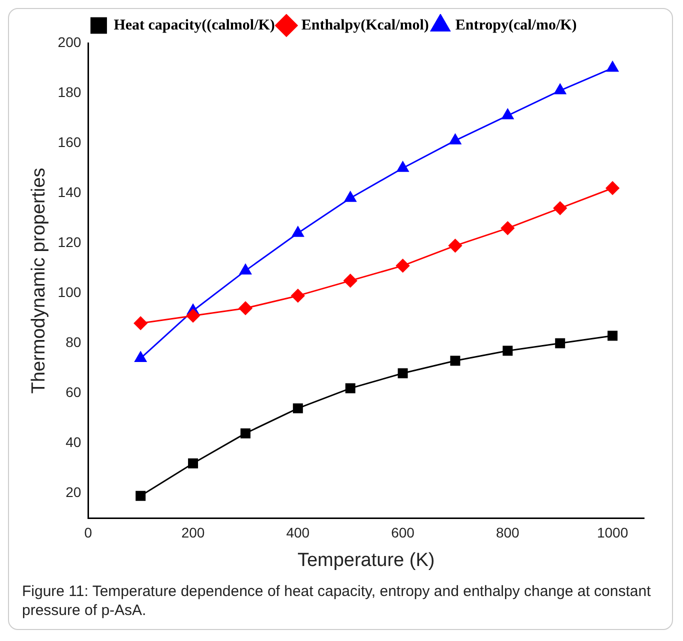 This screenshot has height=641, width=683. What do you see at coordinates (70, 142) in the screenshot?
I see `y-tick-label: 160` at bounding box center [70, 142].